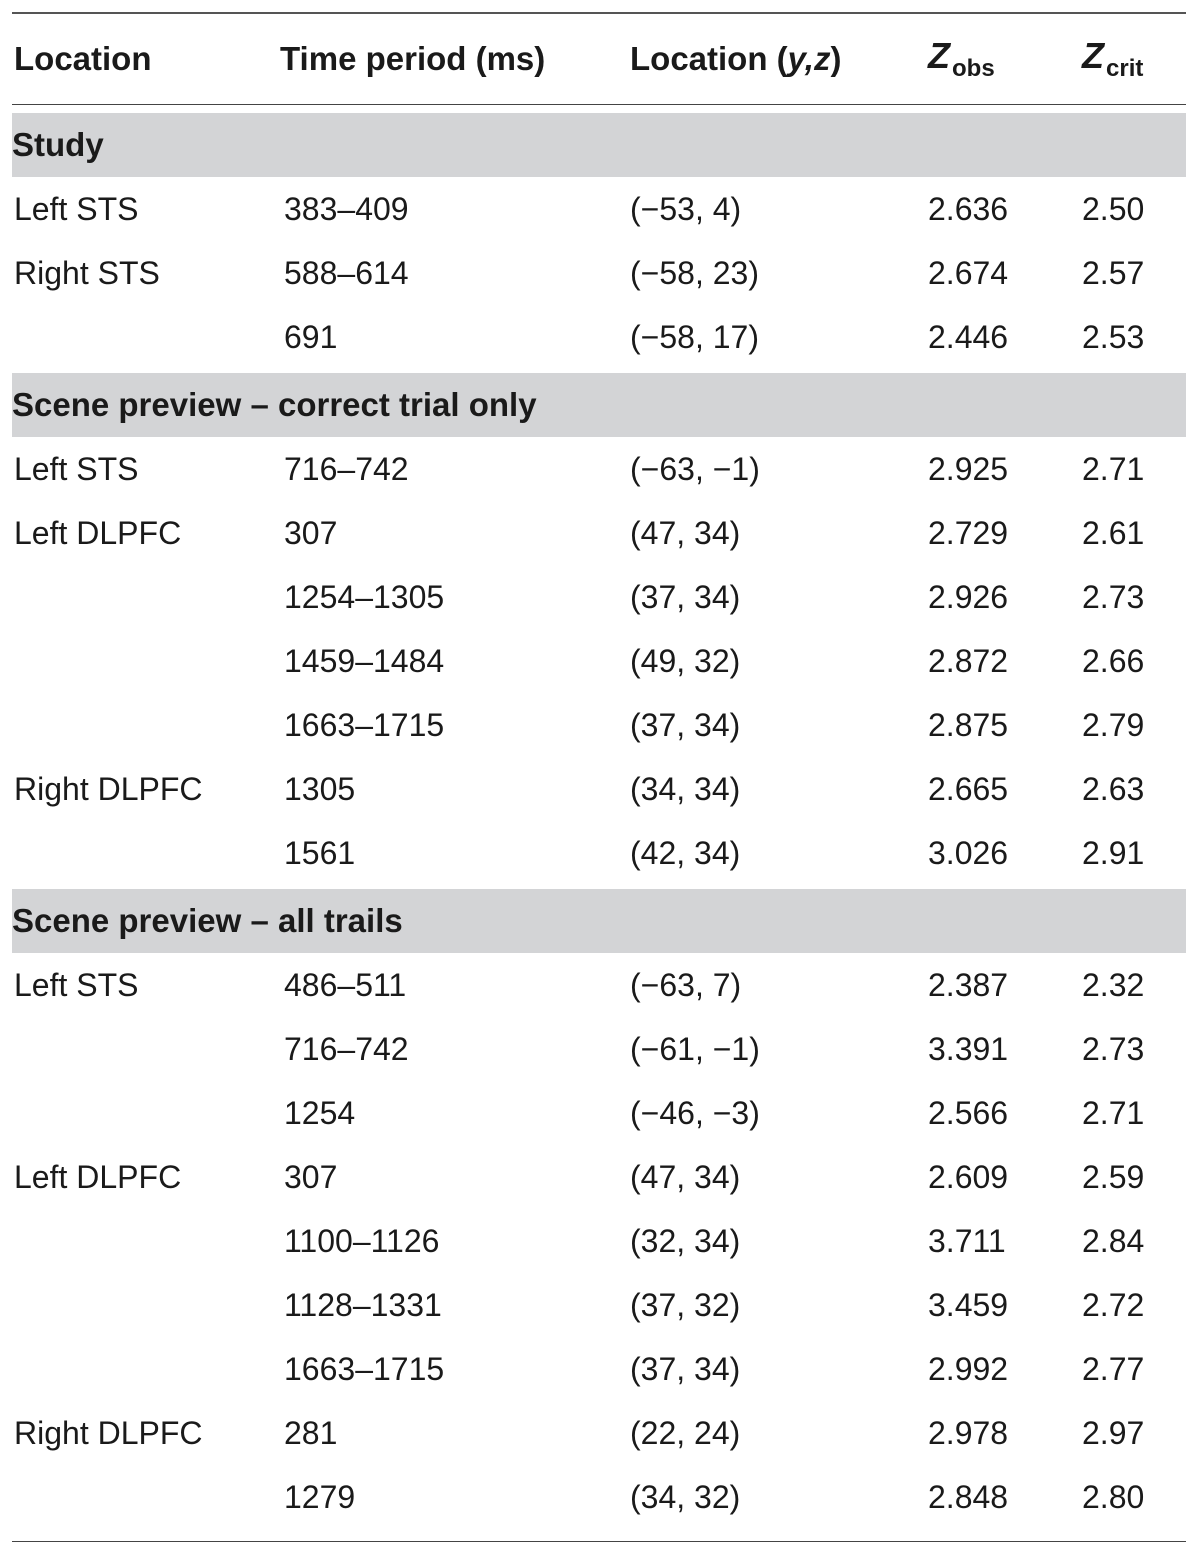 This screenshot has height=1560, width=1200. What do you see at coordinates (346, 272) in the screenshot?
I see `cell-time-period: 588–614` at bounding box center [346, 272].